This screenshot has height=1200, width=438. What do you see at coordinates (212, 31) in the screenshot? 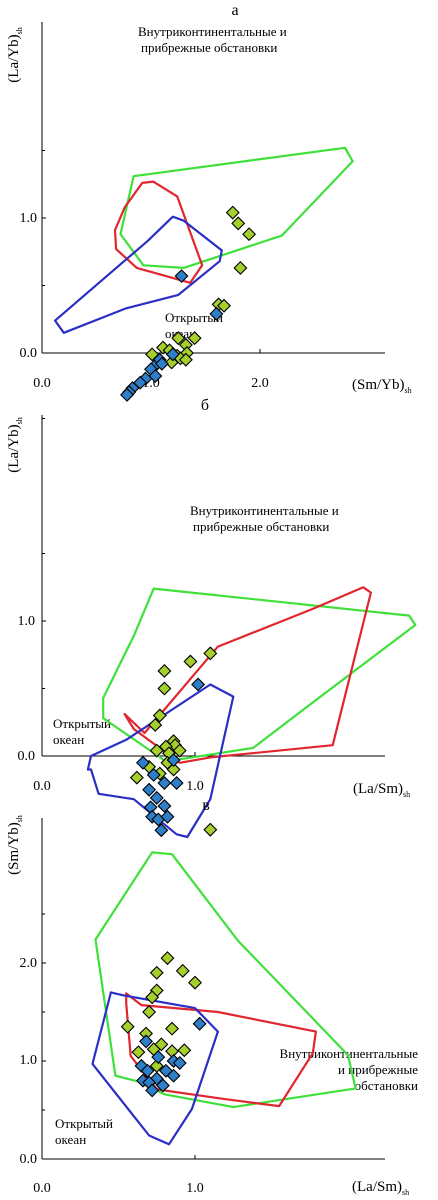
I see `region-label-continental: Внутриконтинентальные и` at bounding box center [212, 31].